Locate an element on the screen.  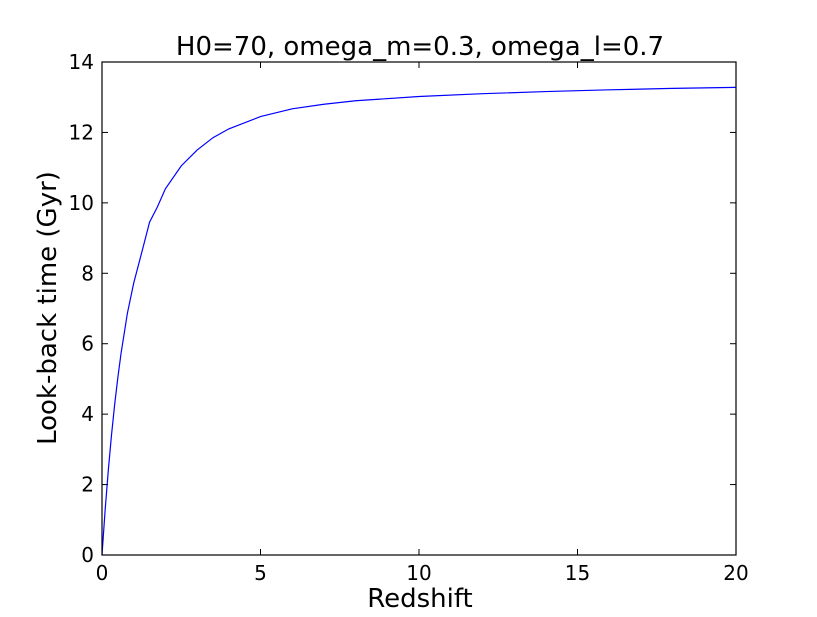
y-tick-label: 6 is located at coordinates (87, 344).